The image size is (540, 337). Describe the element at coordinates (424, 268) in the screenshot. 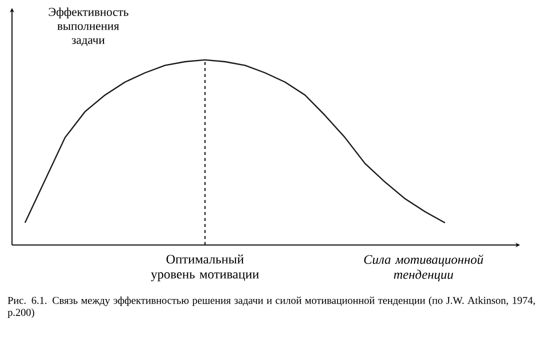

I see `x-axis-title: Сила мотивационной тенденции` at that location.